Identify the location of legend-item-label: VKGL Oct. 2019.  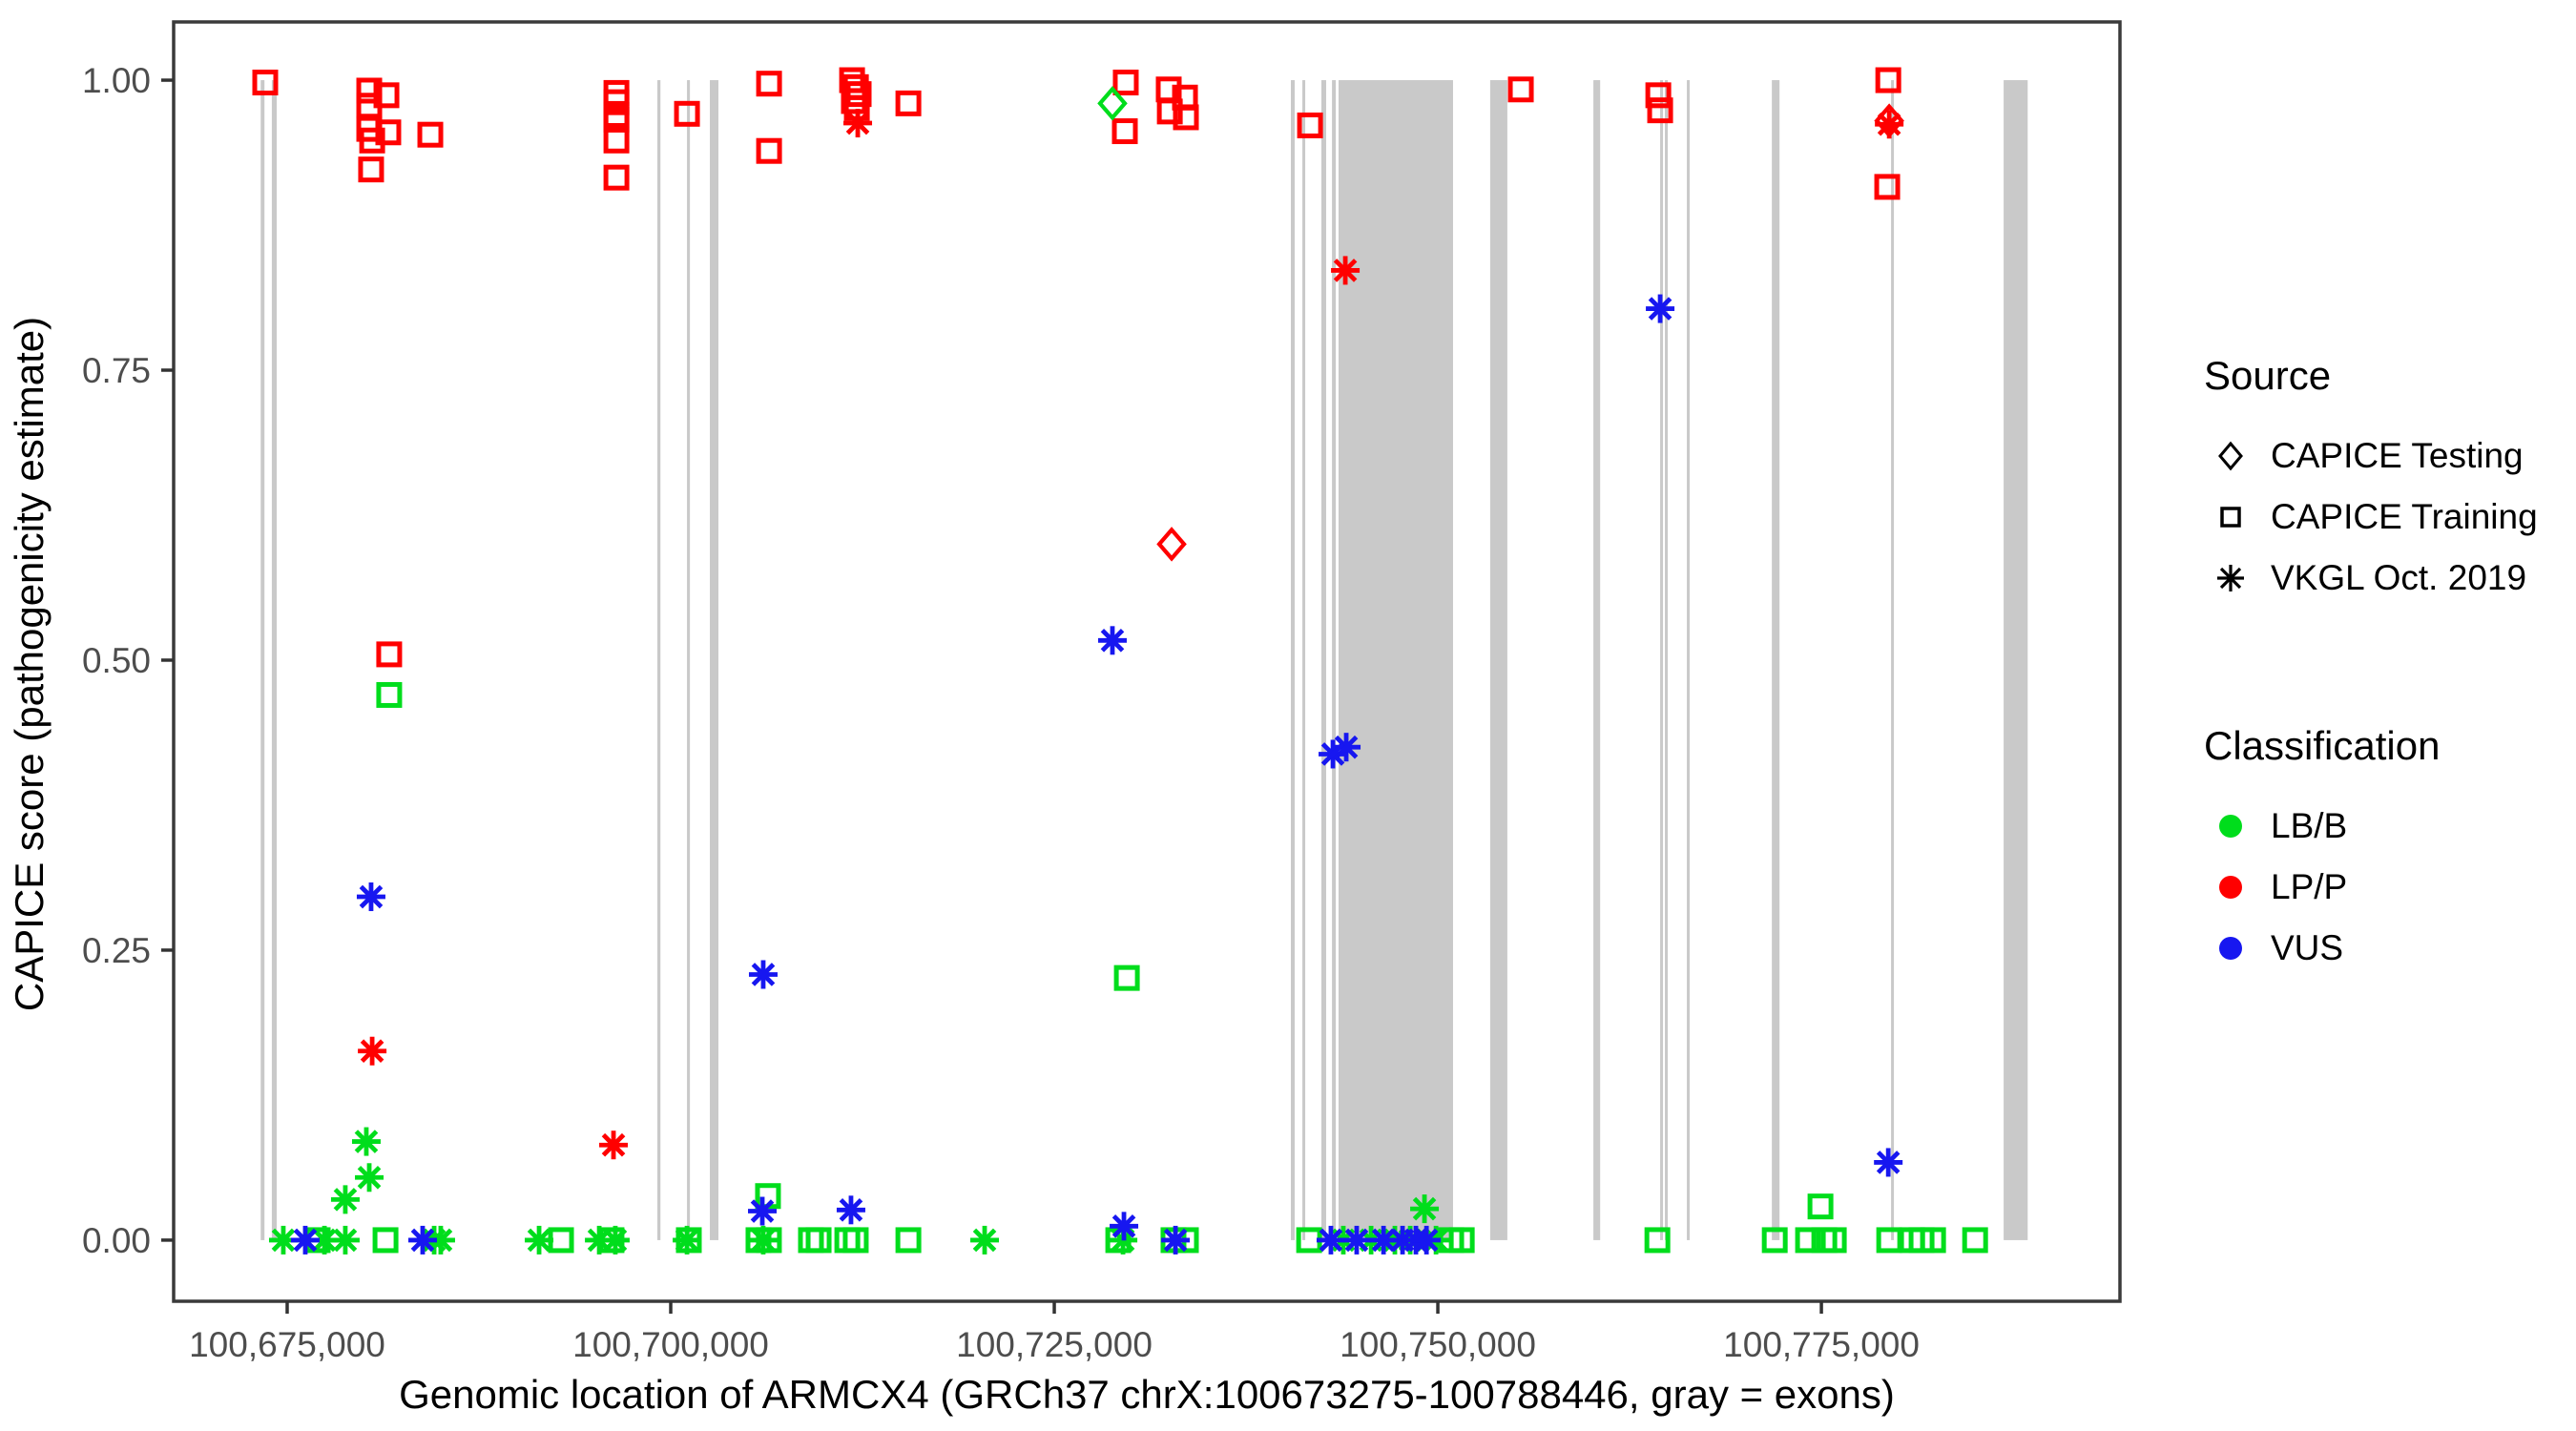
(2399, 577).